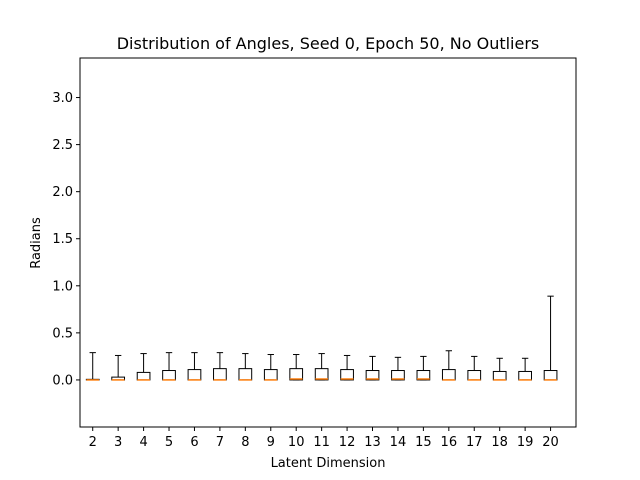  Describe the element at coordinates (474, 442) in the screenshot. I see `x-tick-label: 17` at that location.